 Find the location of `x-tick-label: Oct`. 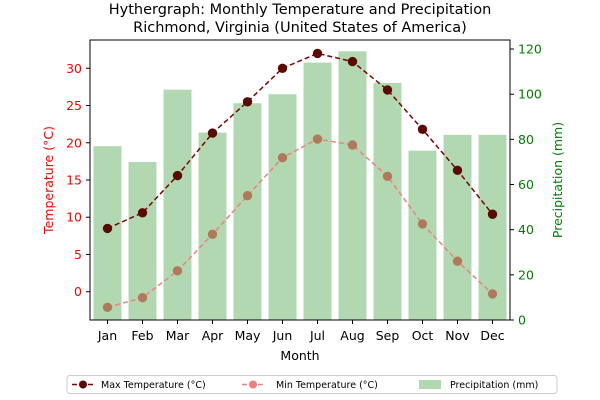

x-tick-label: Oct is located at coordinates (423, 335).